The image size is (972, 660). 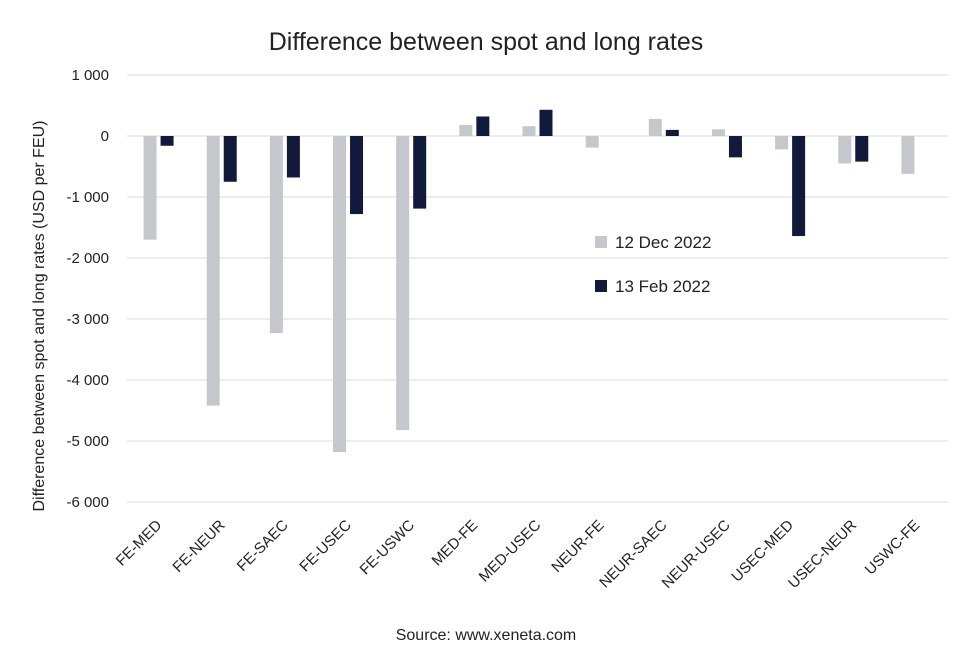 I want to click on x-category-label-usec-med: USEC-MED, so click(x=762, y=551).